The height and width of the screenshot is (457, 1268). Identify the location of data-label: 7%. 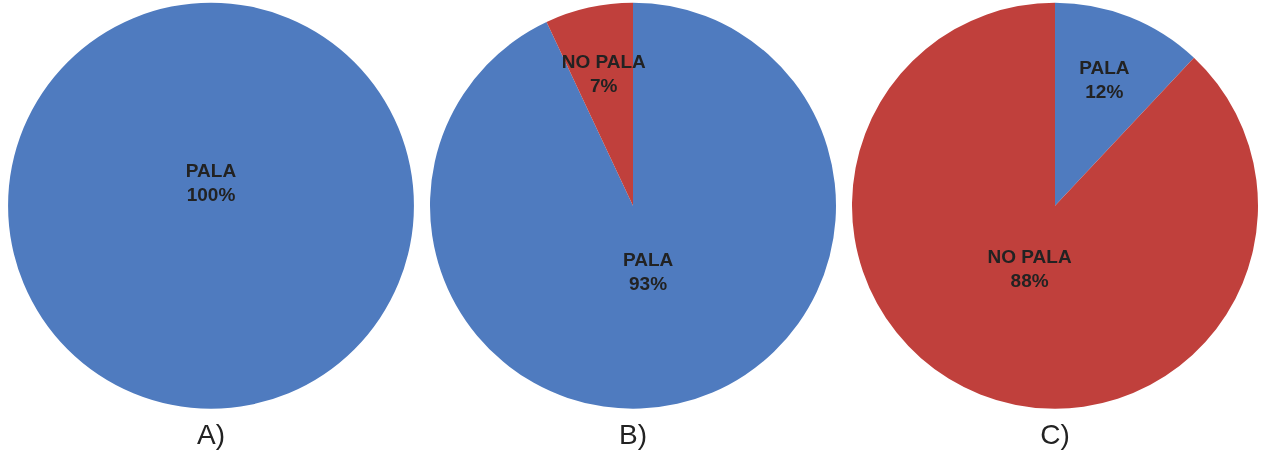
(604, 86).